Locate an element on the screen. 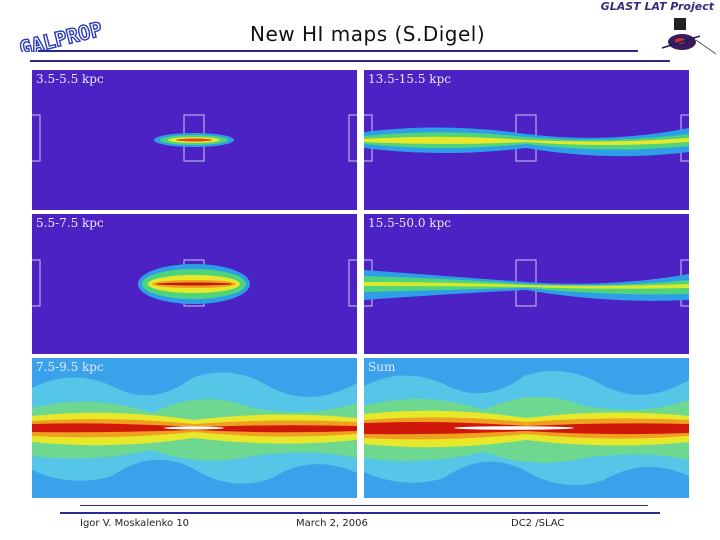  hi-map-panel: 3.5-5.5 kpc is located at coordinates (194, 140).